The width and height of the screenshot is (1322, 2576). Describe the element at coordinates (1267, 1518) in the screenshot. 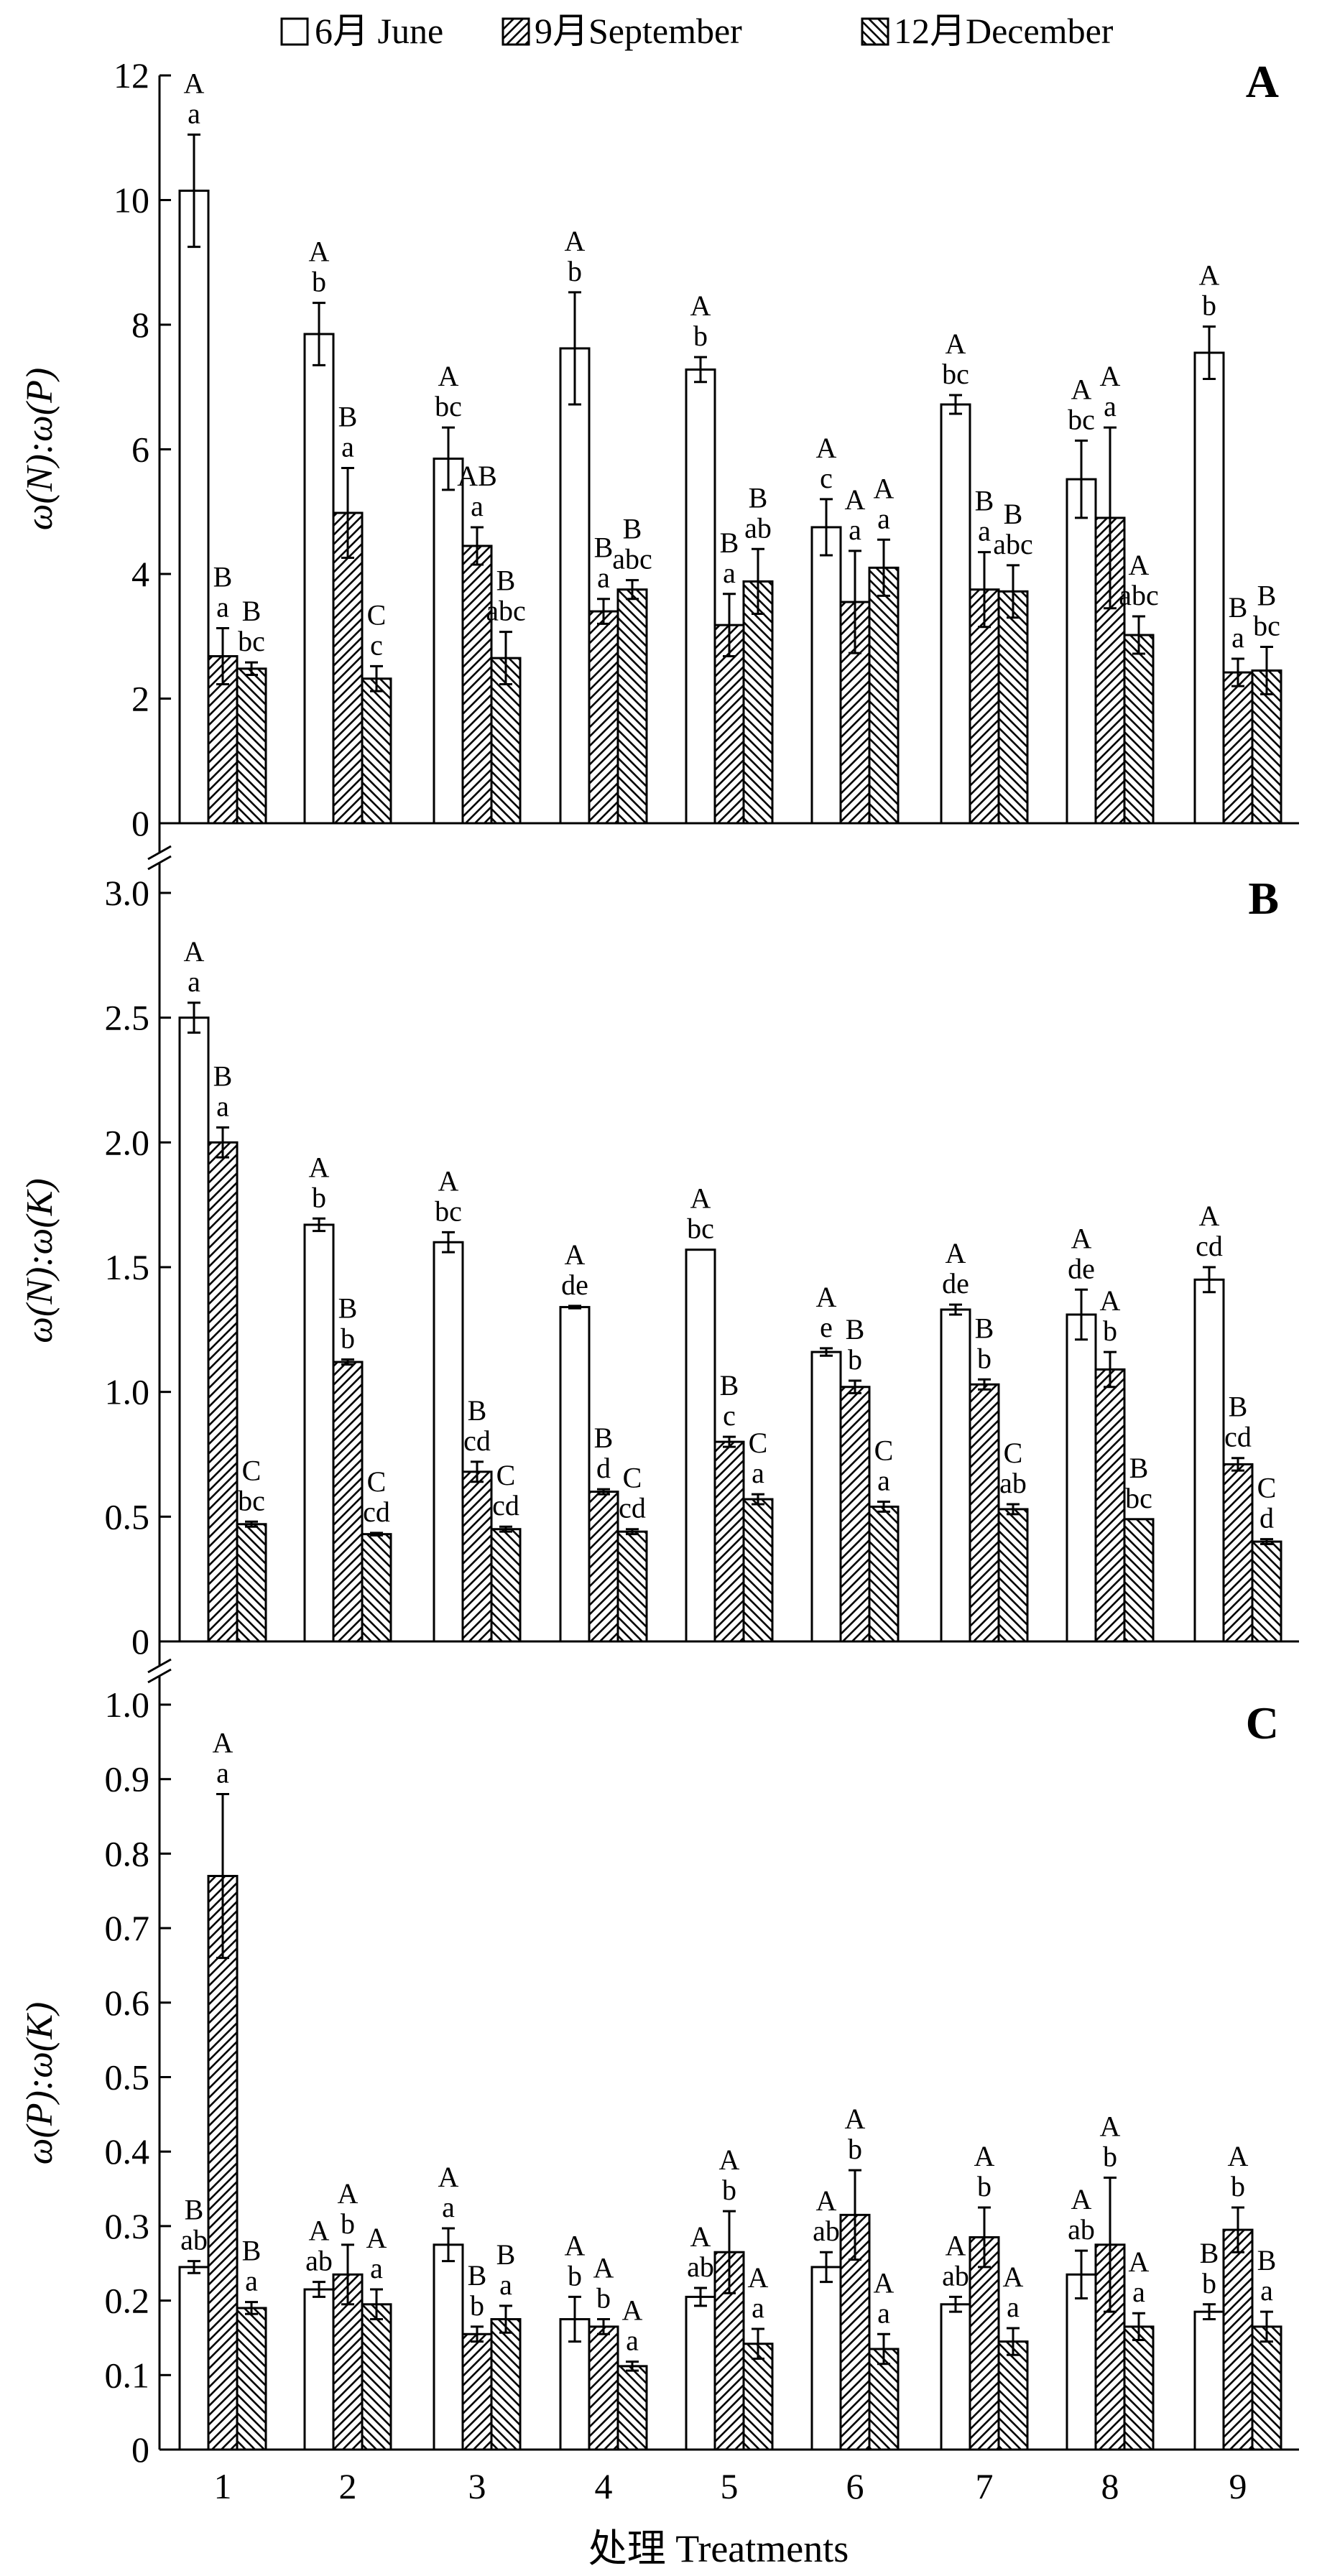

I see `significance-lower-december: d` at that location.